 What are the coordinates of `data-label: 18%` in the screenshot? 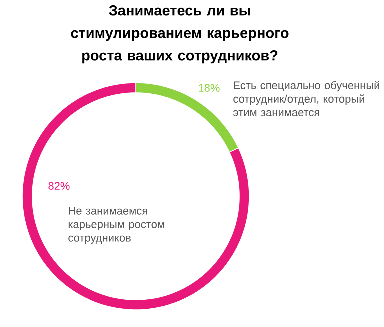 It's located at (209, 88).